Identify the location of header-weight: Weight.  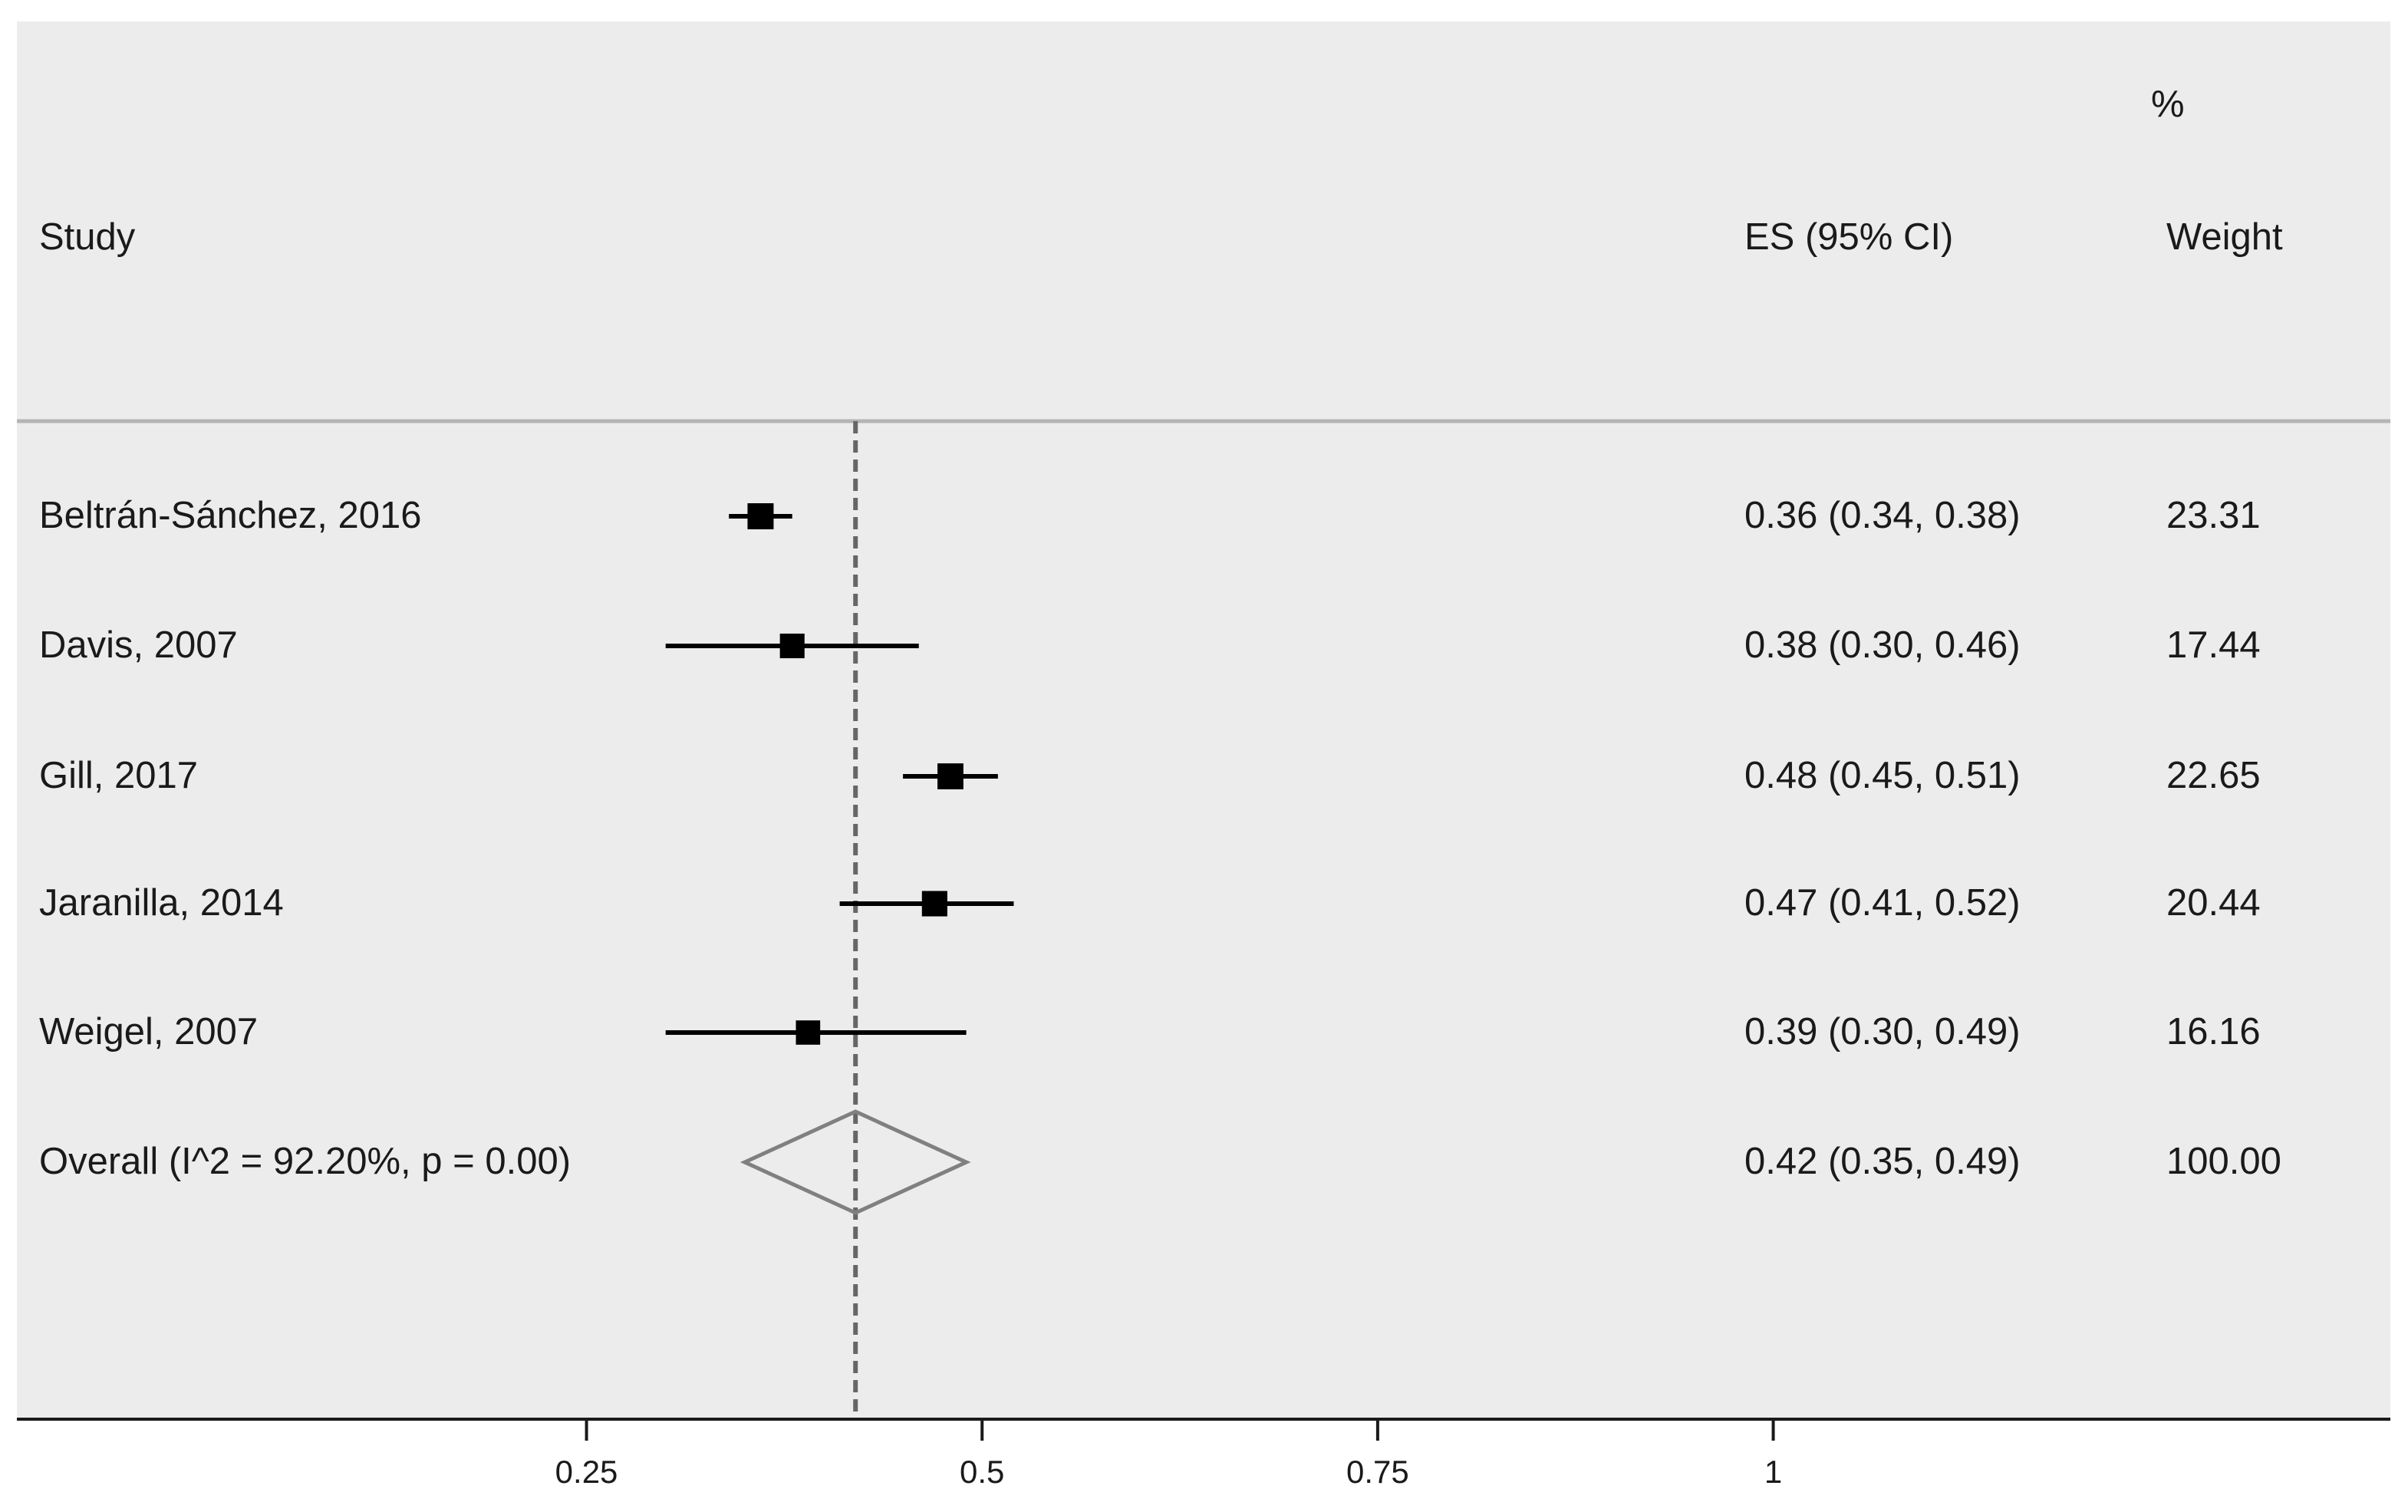
(2224, 237).